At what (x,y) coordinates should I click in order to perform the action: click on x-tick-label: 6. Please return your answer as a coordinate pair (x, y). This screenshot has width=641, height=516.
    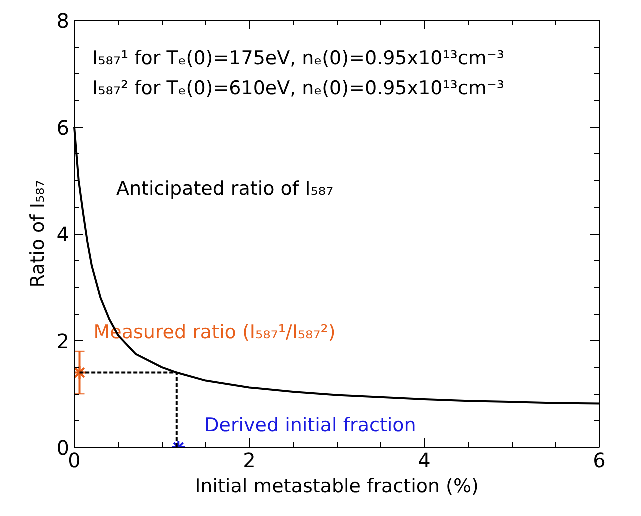
    Looking at the image, I should click on (599, 460).